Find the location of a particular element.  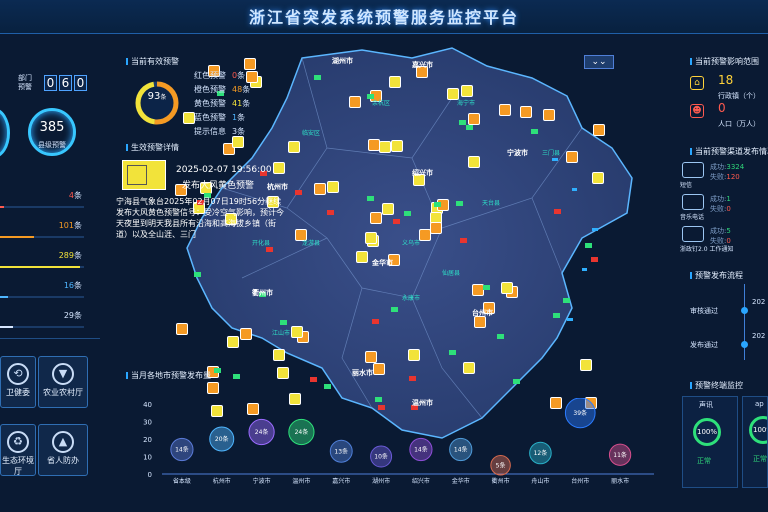

terminal-pct: 100% is located at coordinates (707, 432).